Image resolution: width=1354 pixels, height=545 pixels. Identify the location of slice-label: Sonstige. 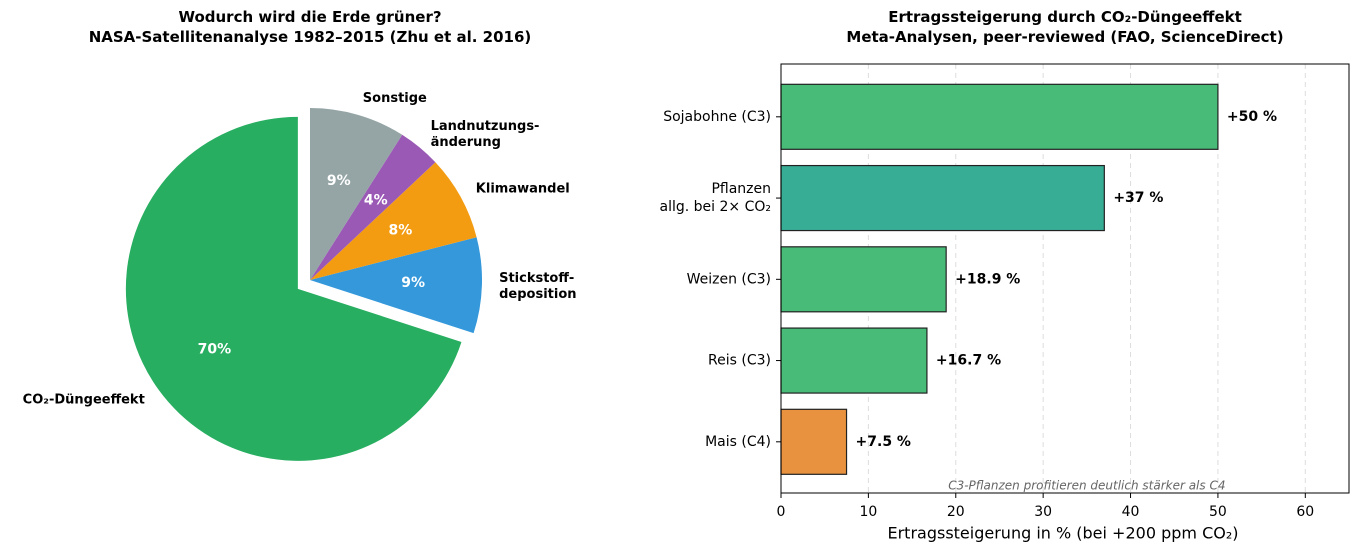
(395, 98).